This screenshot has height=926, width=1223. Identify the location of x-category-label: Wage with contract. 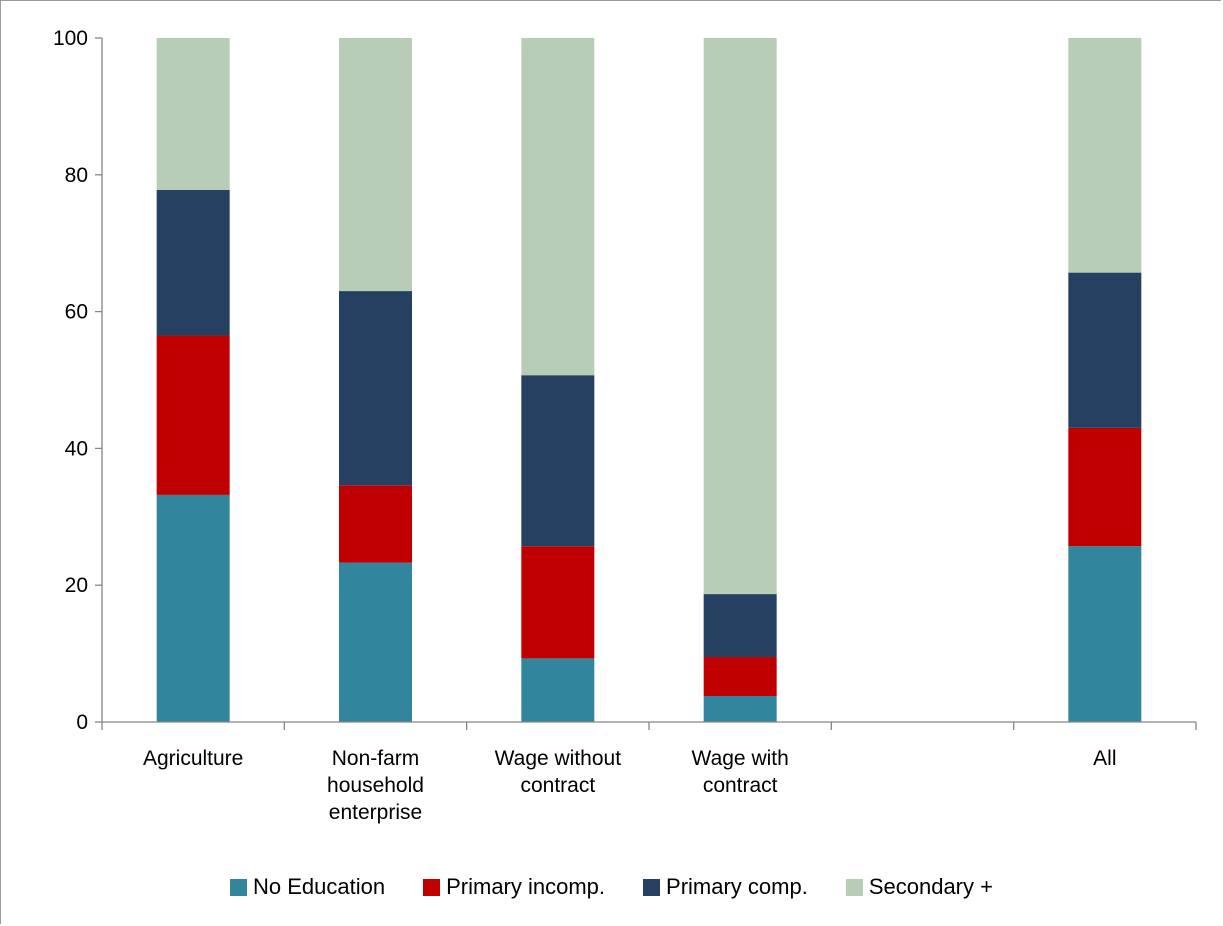
(740, 772).